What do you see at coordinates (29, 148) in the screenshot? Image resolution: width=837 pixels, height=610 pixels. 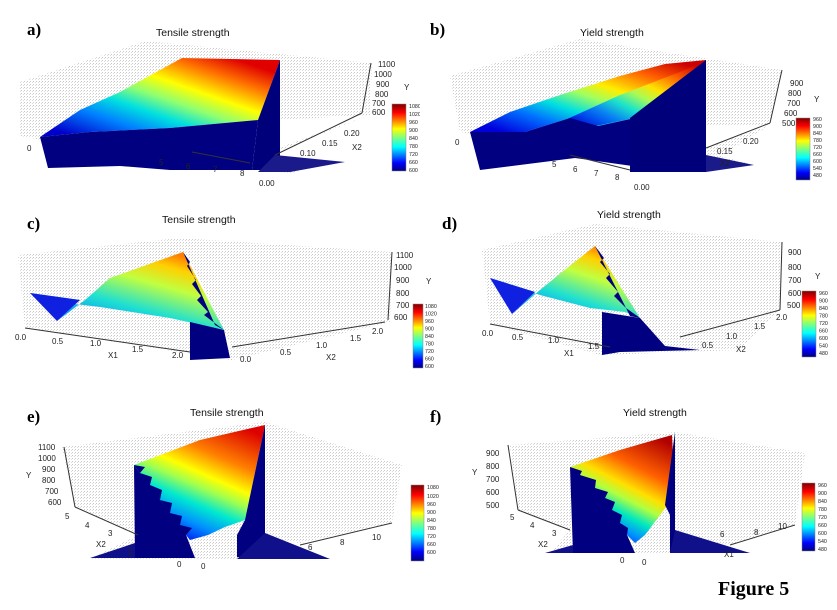 I see `x-tick: 0` at bounding box center [29, 148].